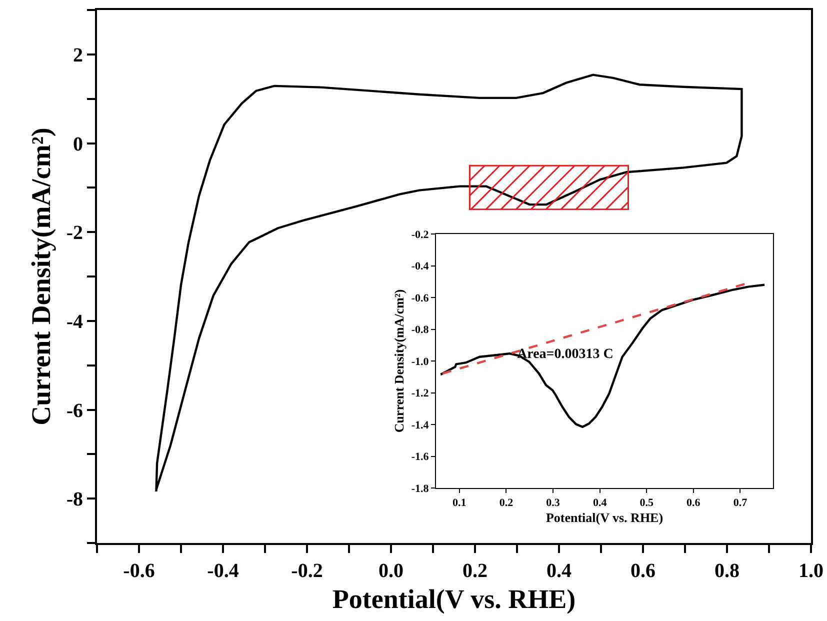 The width and height of the screenshot is (827, 621). Describe the element at coordinates (811, 571) in the screenshot. I see `x-tick-label: 1.0` at that location.